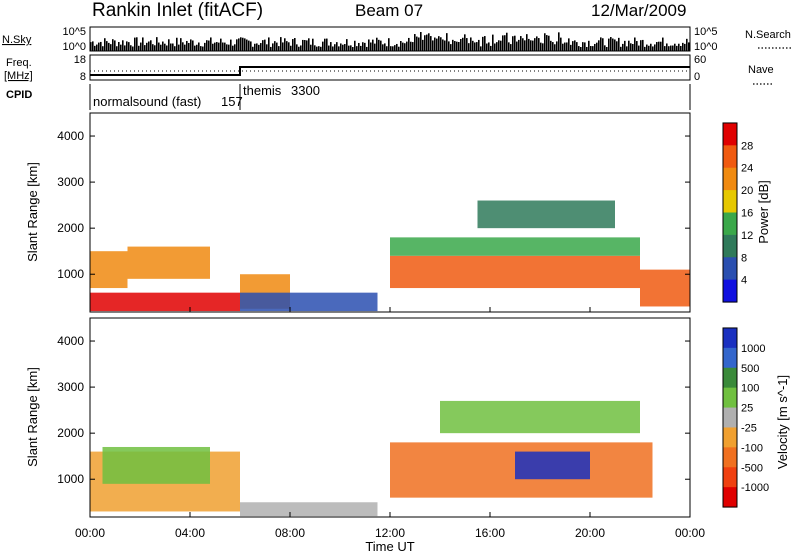 The width and height of the screenshot is (800, 554). Describe the element at coordinates (768, 35) in the screenshot. I see `nsearch-label: N.Search` at that location.